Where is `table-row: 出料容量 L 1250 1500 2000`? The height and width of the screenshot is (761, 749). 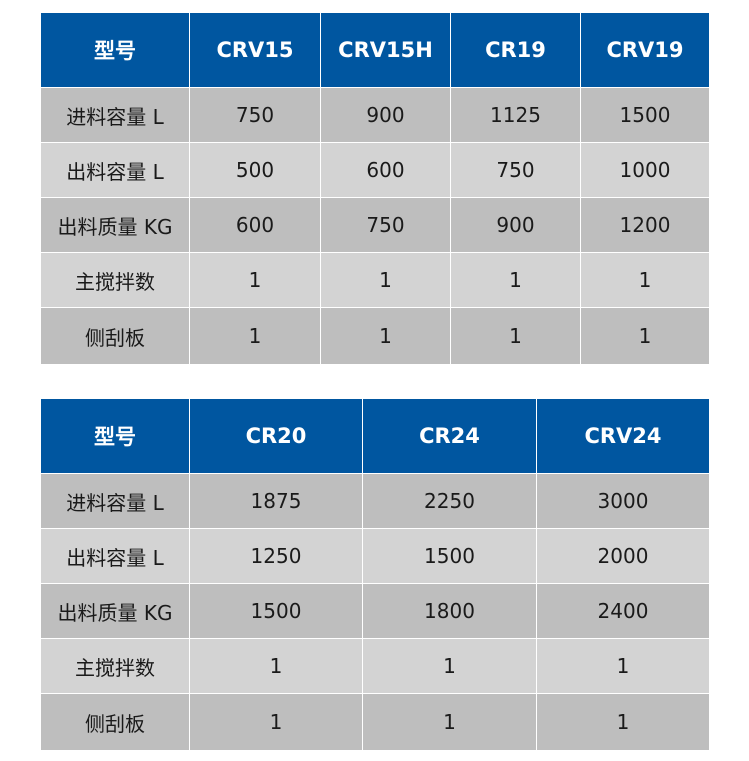 table-row: 出料容量 L 1250 1500 2000 is located at coordinates (375, 556).